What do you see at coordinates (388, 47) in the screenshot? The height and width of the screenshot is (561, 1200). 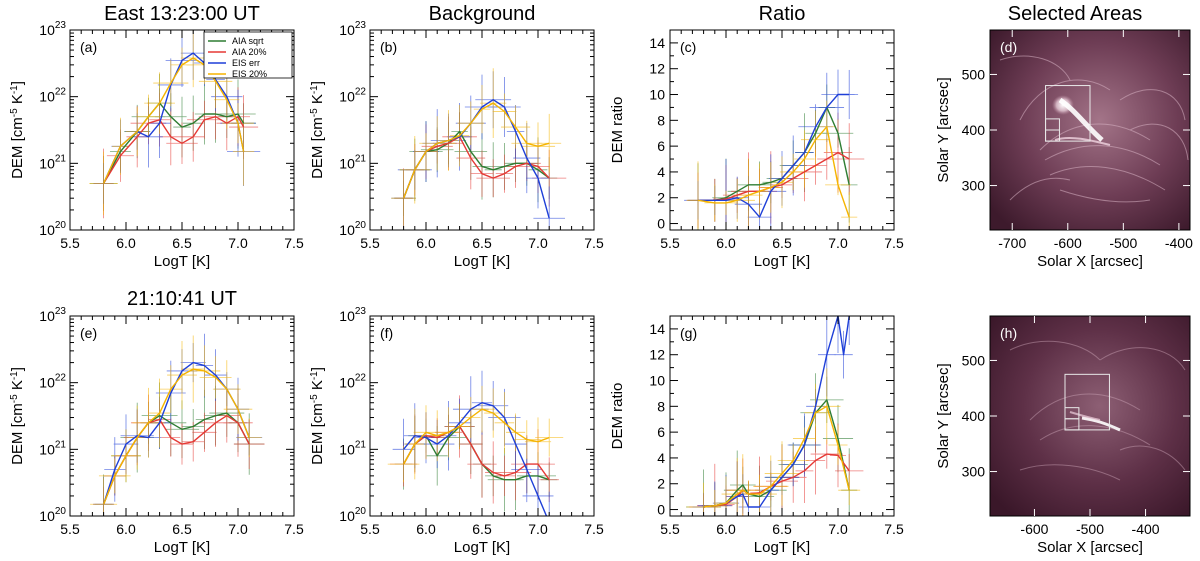 I see `panel-letter: (b)` at bounding box center [388, 47].